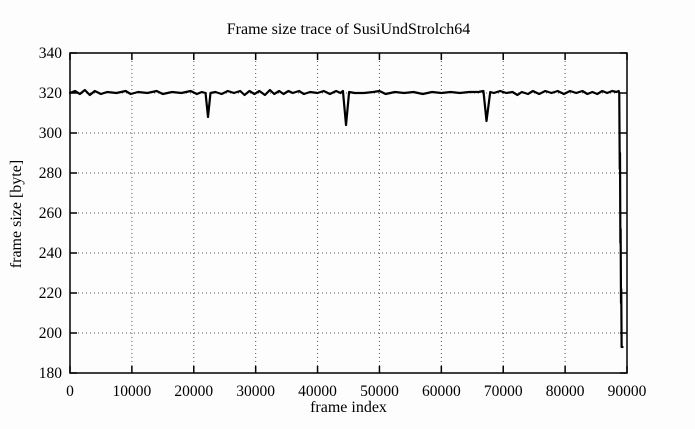 Image resolution: width=695 pixels, height=429 pixels. I want to click on y-tick-label: 300, so click(51, 133).